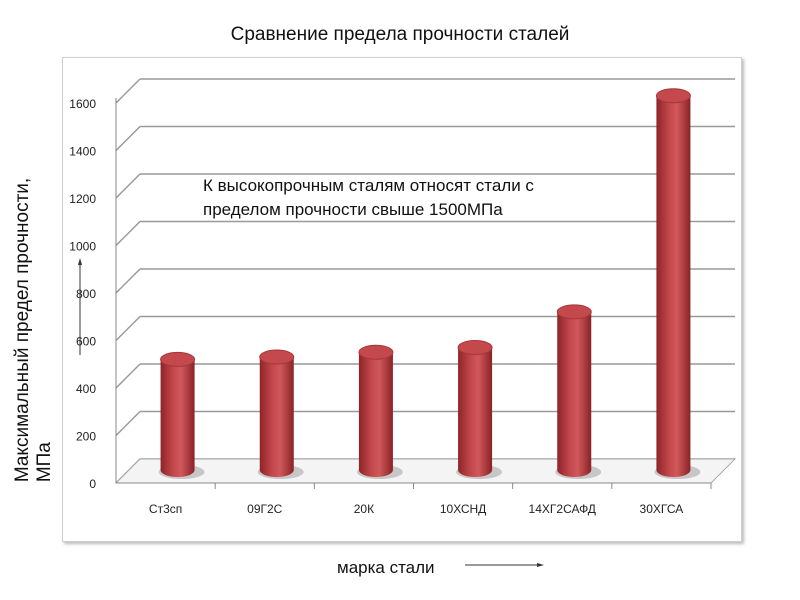  Describe the element at coordinates (86, 342) in the screenshot. I see `y-tick-label: 600` at that location.